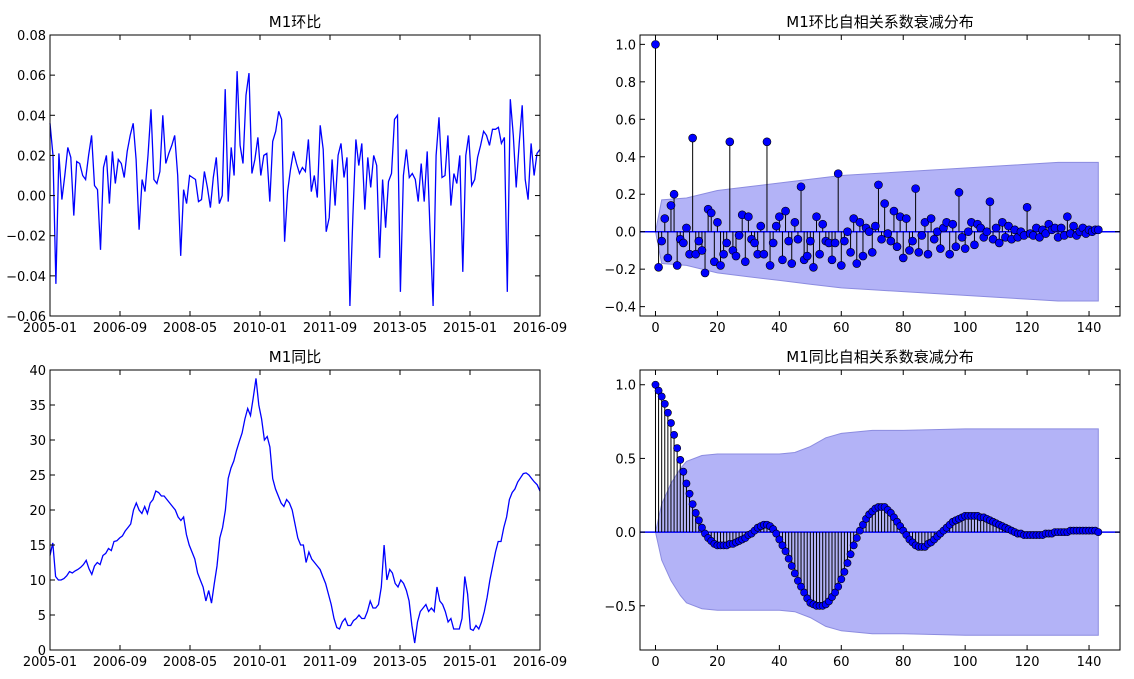 The width and height of the screenshot is (1134, 679). Describe the element at coordinates (31, 156) in the screenshot. I see `y-tick-label: 0.02` at that location.